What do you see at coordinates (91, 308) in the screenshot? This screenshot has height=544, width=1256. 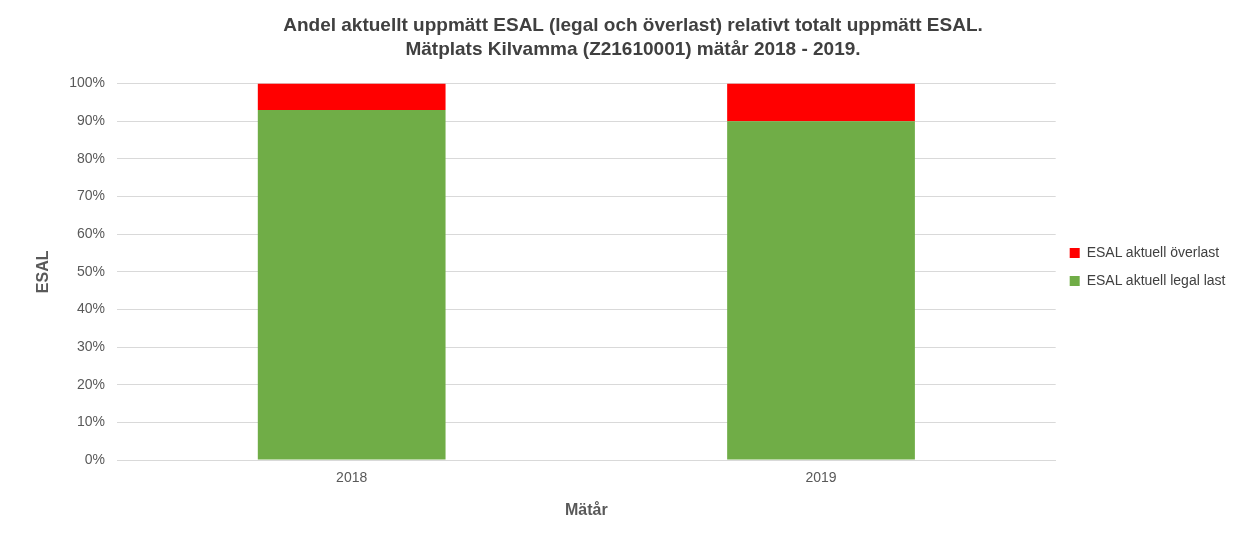 I see `y-tick-label: 40%` at bounding box center [91, 308].